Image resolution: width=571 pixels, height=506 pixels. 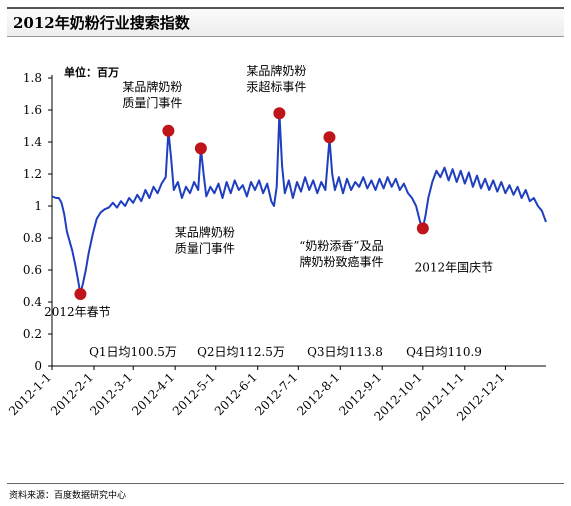 I want to click on y-tick-label: 1.2, so click(x=32, y=174).